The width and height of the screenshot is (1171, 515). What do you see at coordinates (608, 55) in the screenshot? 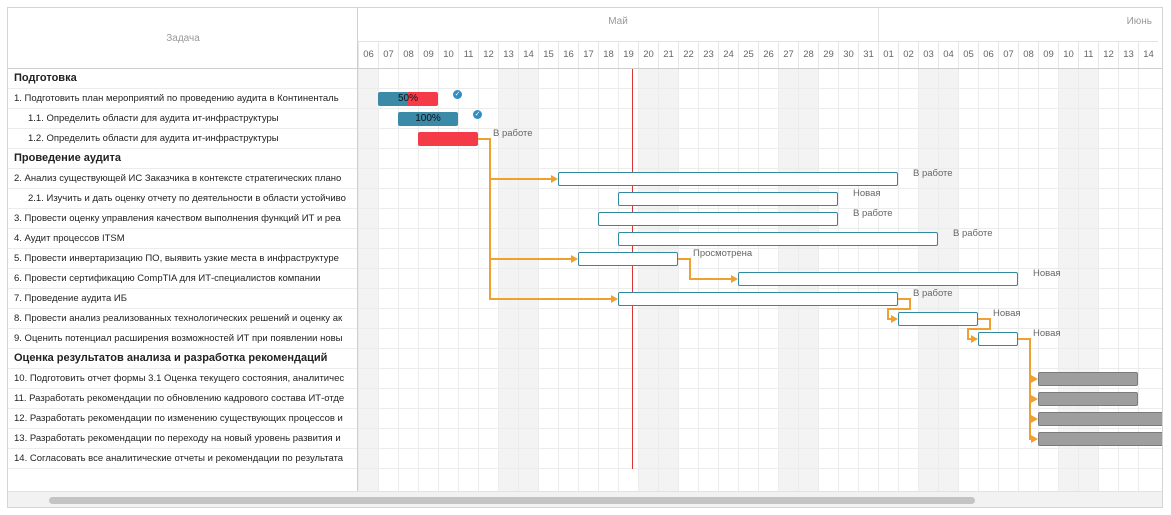
I see `day-label: 18` at bounding box center [608, 55].